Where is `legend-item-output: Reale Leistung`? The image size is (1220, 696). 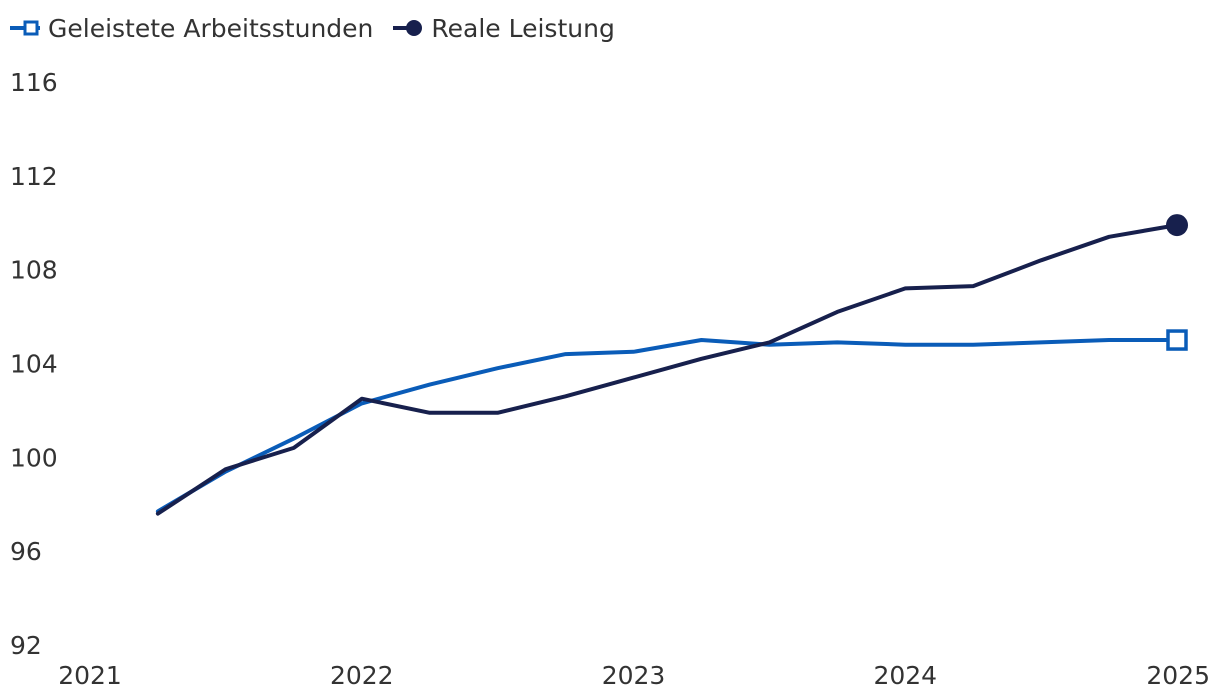
legend-item-output: Reale Leistung is located at coordinates (504, 28).